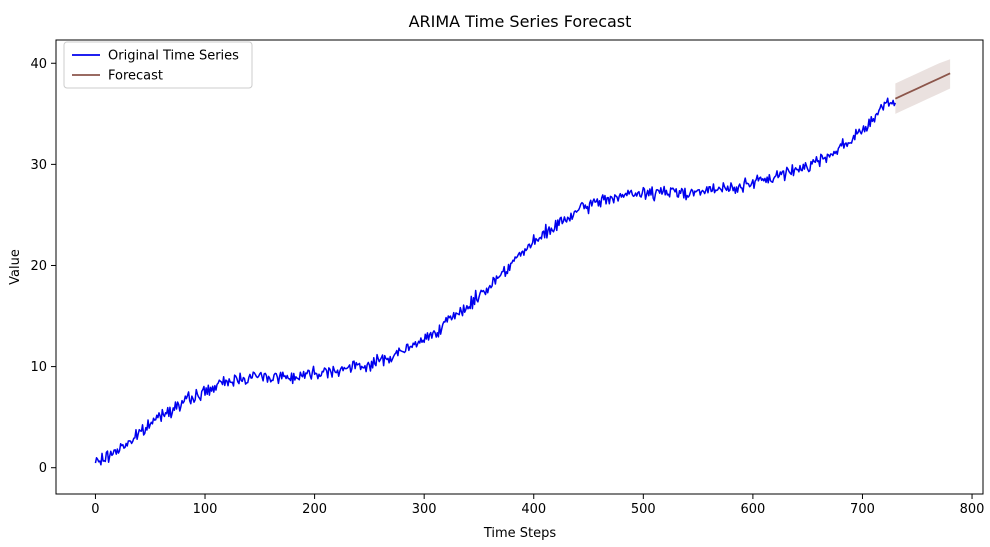 The image size is (990, 547). What do you see at coordinates (95, 509) in the screenshot?
I see `x-tick-label: 0` at bounding box center [95, 509].